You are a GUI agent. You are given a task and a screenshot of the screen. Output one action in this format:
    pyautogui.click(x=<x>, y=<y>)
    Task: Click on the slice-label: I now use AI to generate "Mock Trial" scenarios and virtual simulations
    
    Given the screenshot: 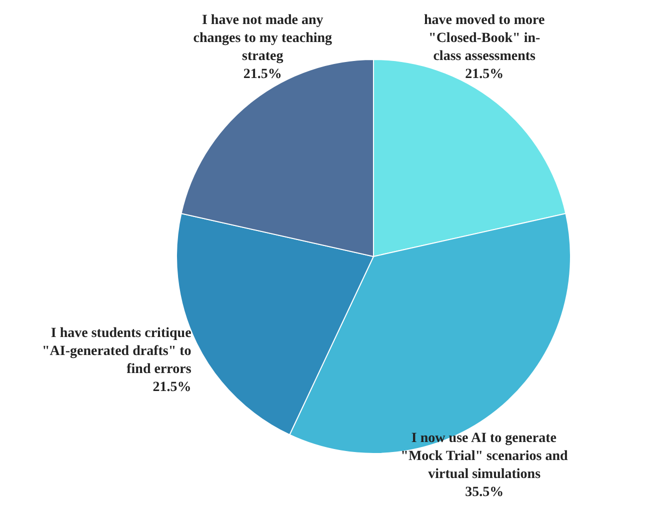 What is the action you would take?
    pyautogui.click(x=484, y=456)
    